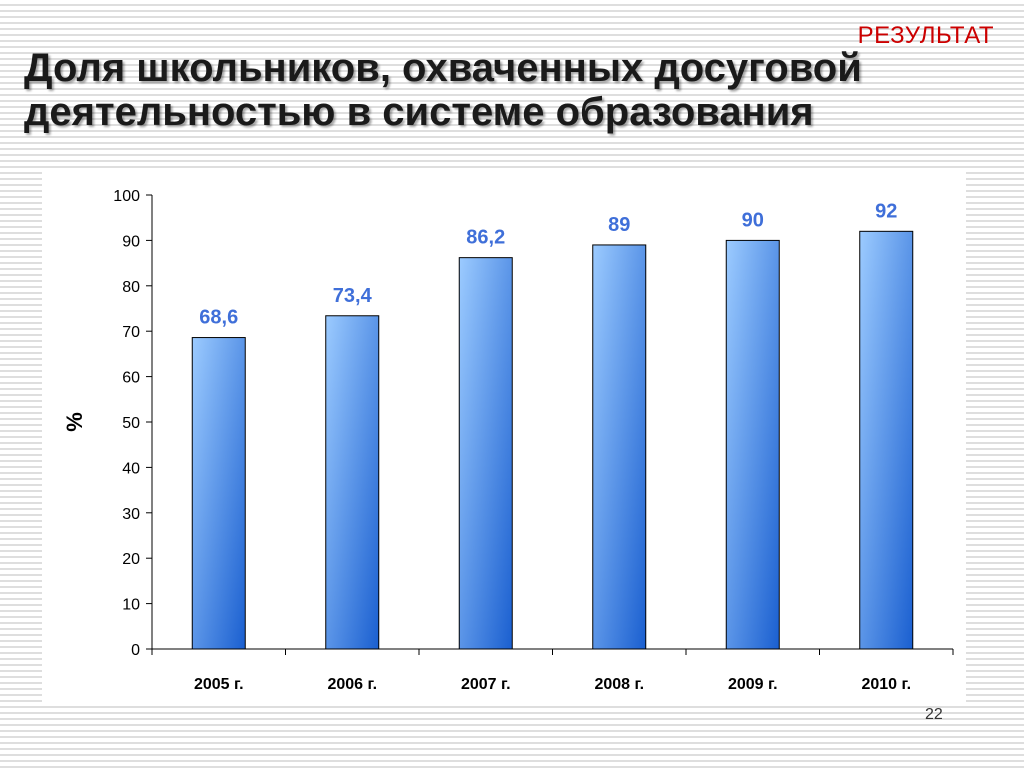 The image size is (1024, 768). I want to click on data-label: 92, so click(886, 211).